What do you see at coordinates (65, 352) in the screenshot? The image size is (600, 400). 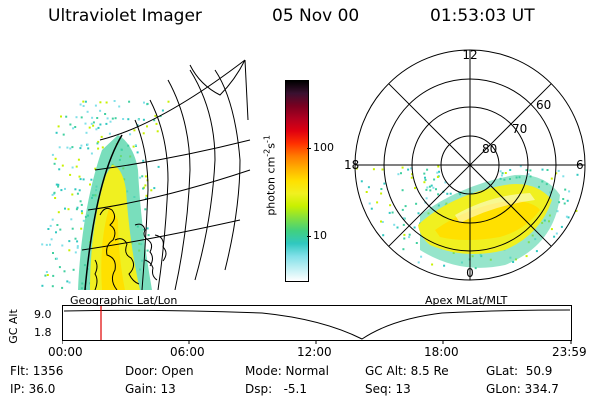 I see `xtick-0000: 00:00` at bounding box center [65, 352].